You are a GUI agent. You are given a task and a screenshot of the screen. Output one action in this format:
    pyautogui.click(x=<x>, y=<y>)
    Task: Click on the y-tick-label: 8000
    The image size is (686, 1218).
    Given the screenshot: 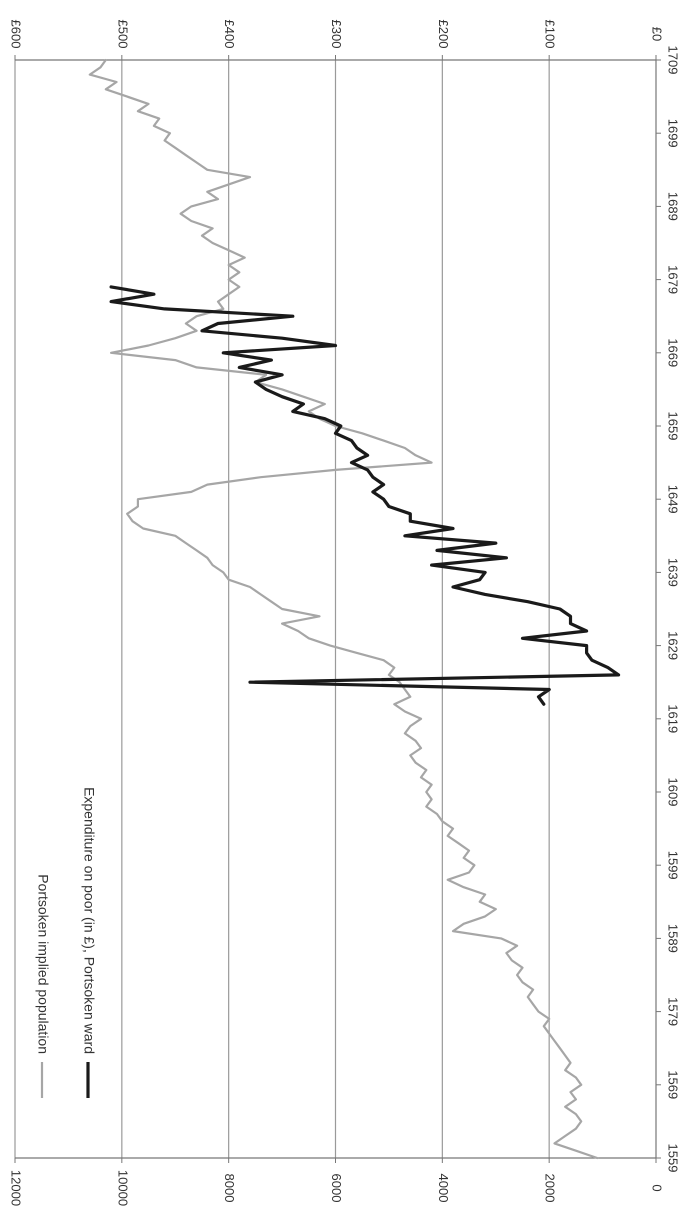 What is the action you would take?
    pyautogui.click(x=229, y=1188)
    